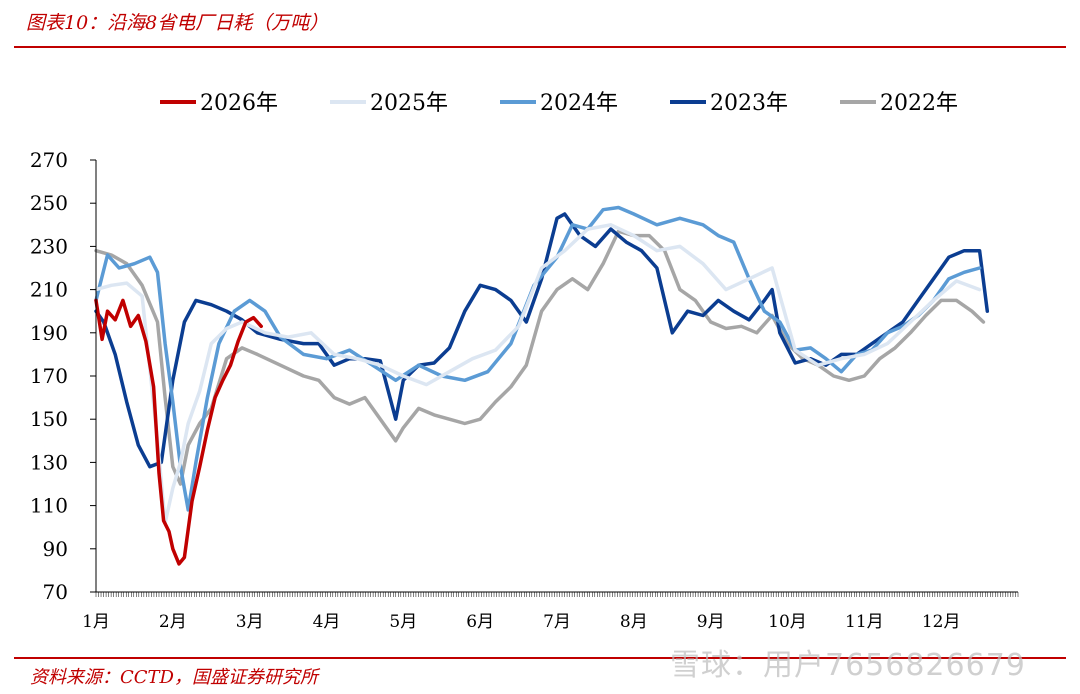 This screenshot has width=1080, height=694. Describe the element at coordinates (557, 622) in the screenshot. I see `x-tick-label: 7月` at that location.